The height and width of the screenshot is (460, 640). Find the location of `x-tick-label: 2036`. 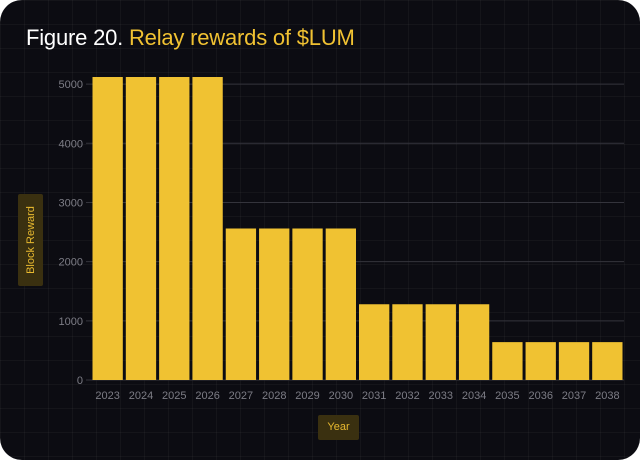

x-tick-label: 2036 is located at coordinates (540, 396).